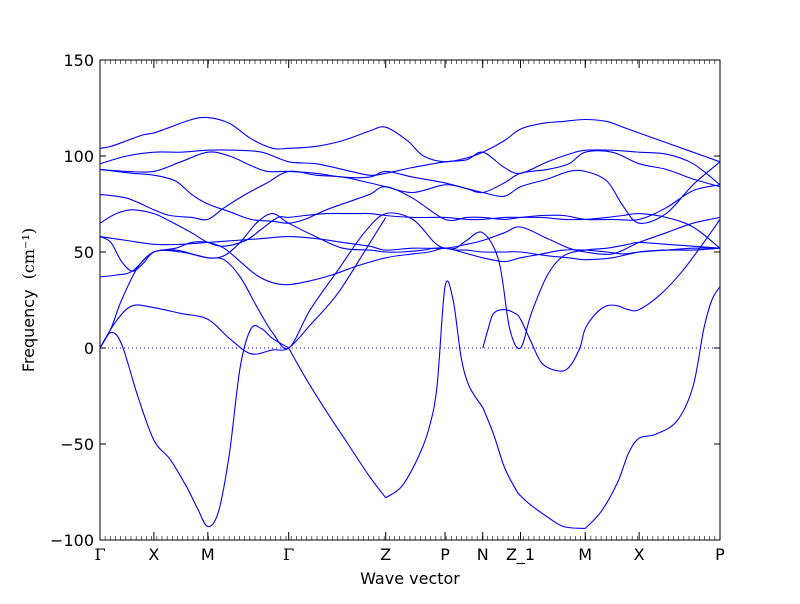  I want to click on x-tick-label: N, so click(483, 554).